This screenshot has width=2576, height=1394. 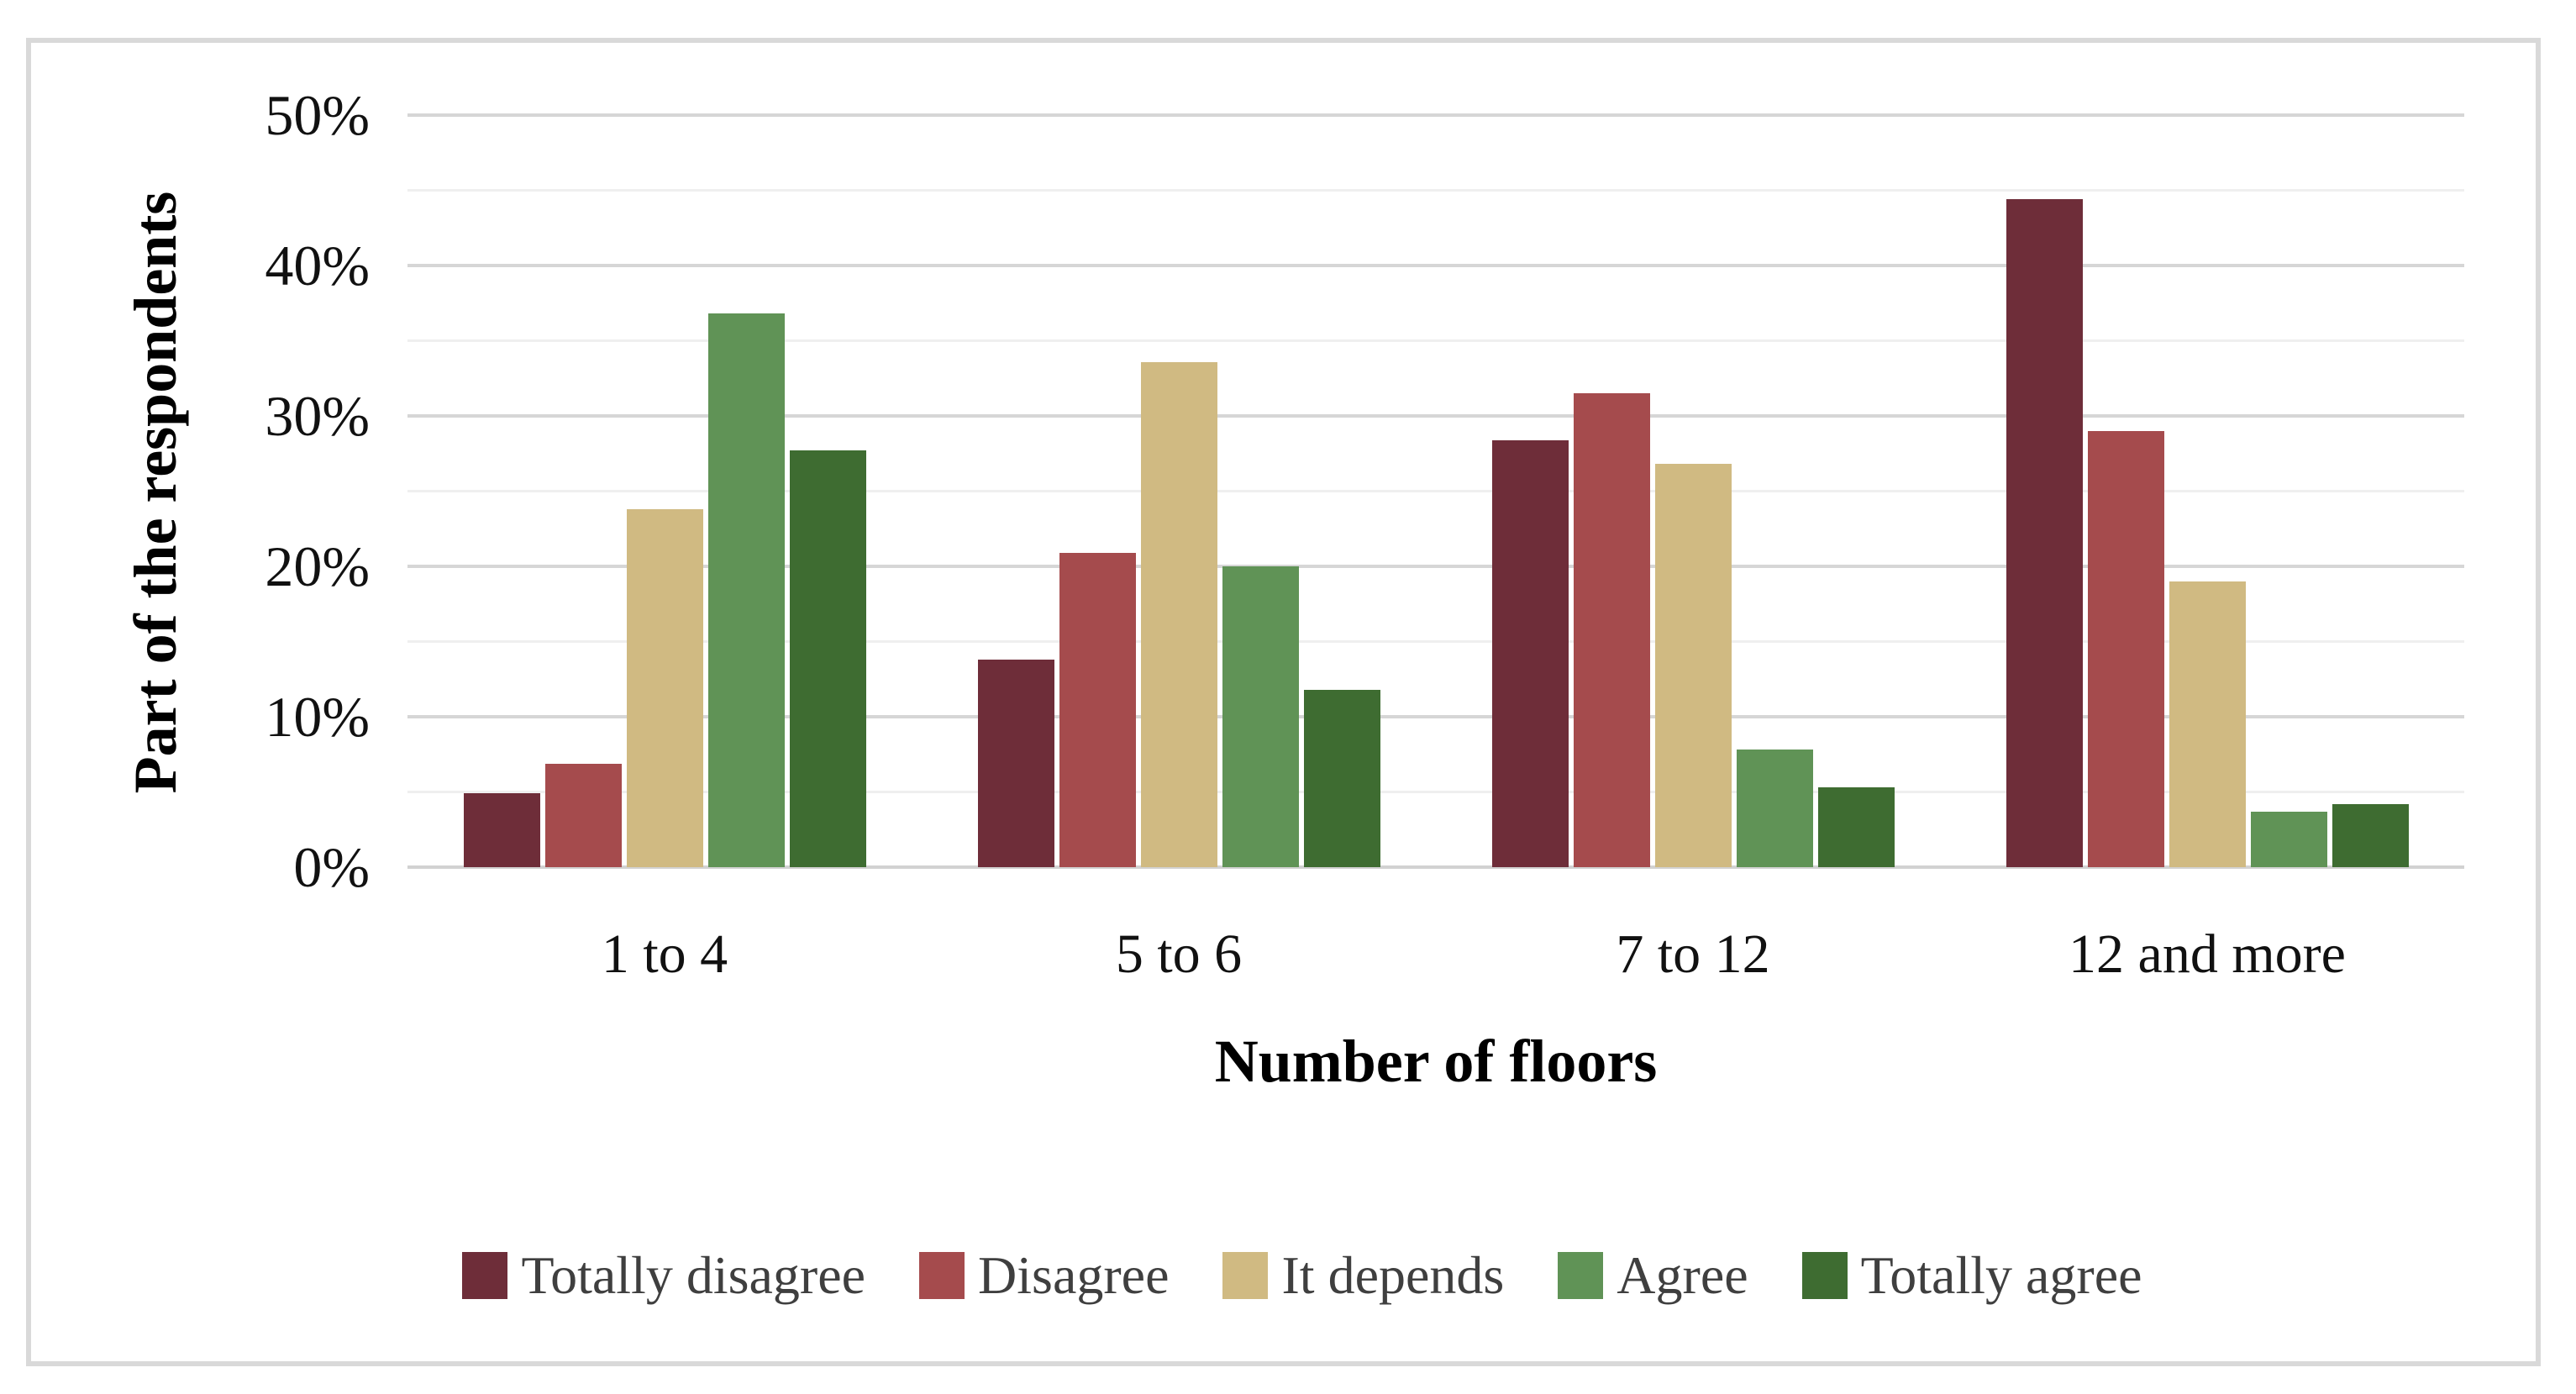 I want to click on legend-item-agree: Agree, so click(x=1653, y=1275).